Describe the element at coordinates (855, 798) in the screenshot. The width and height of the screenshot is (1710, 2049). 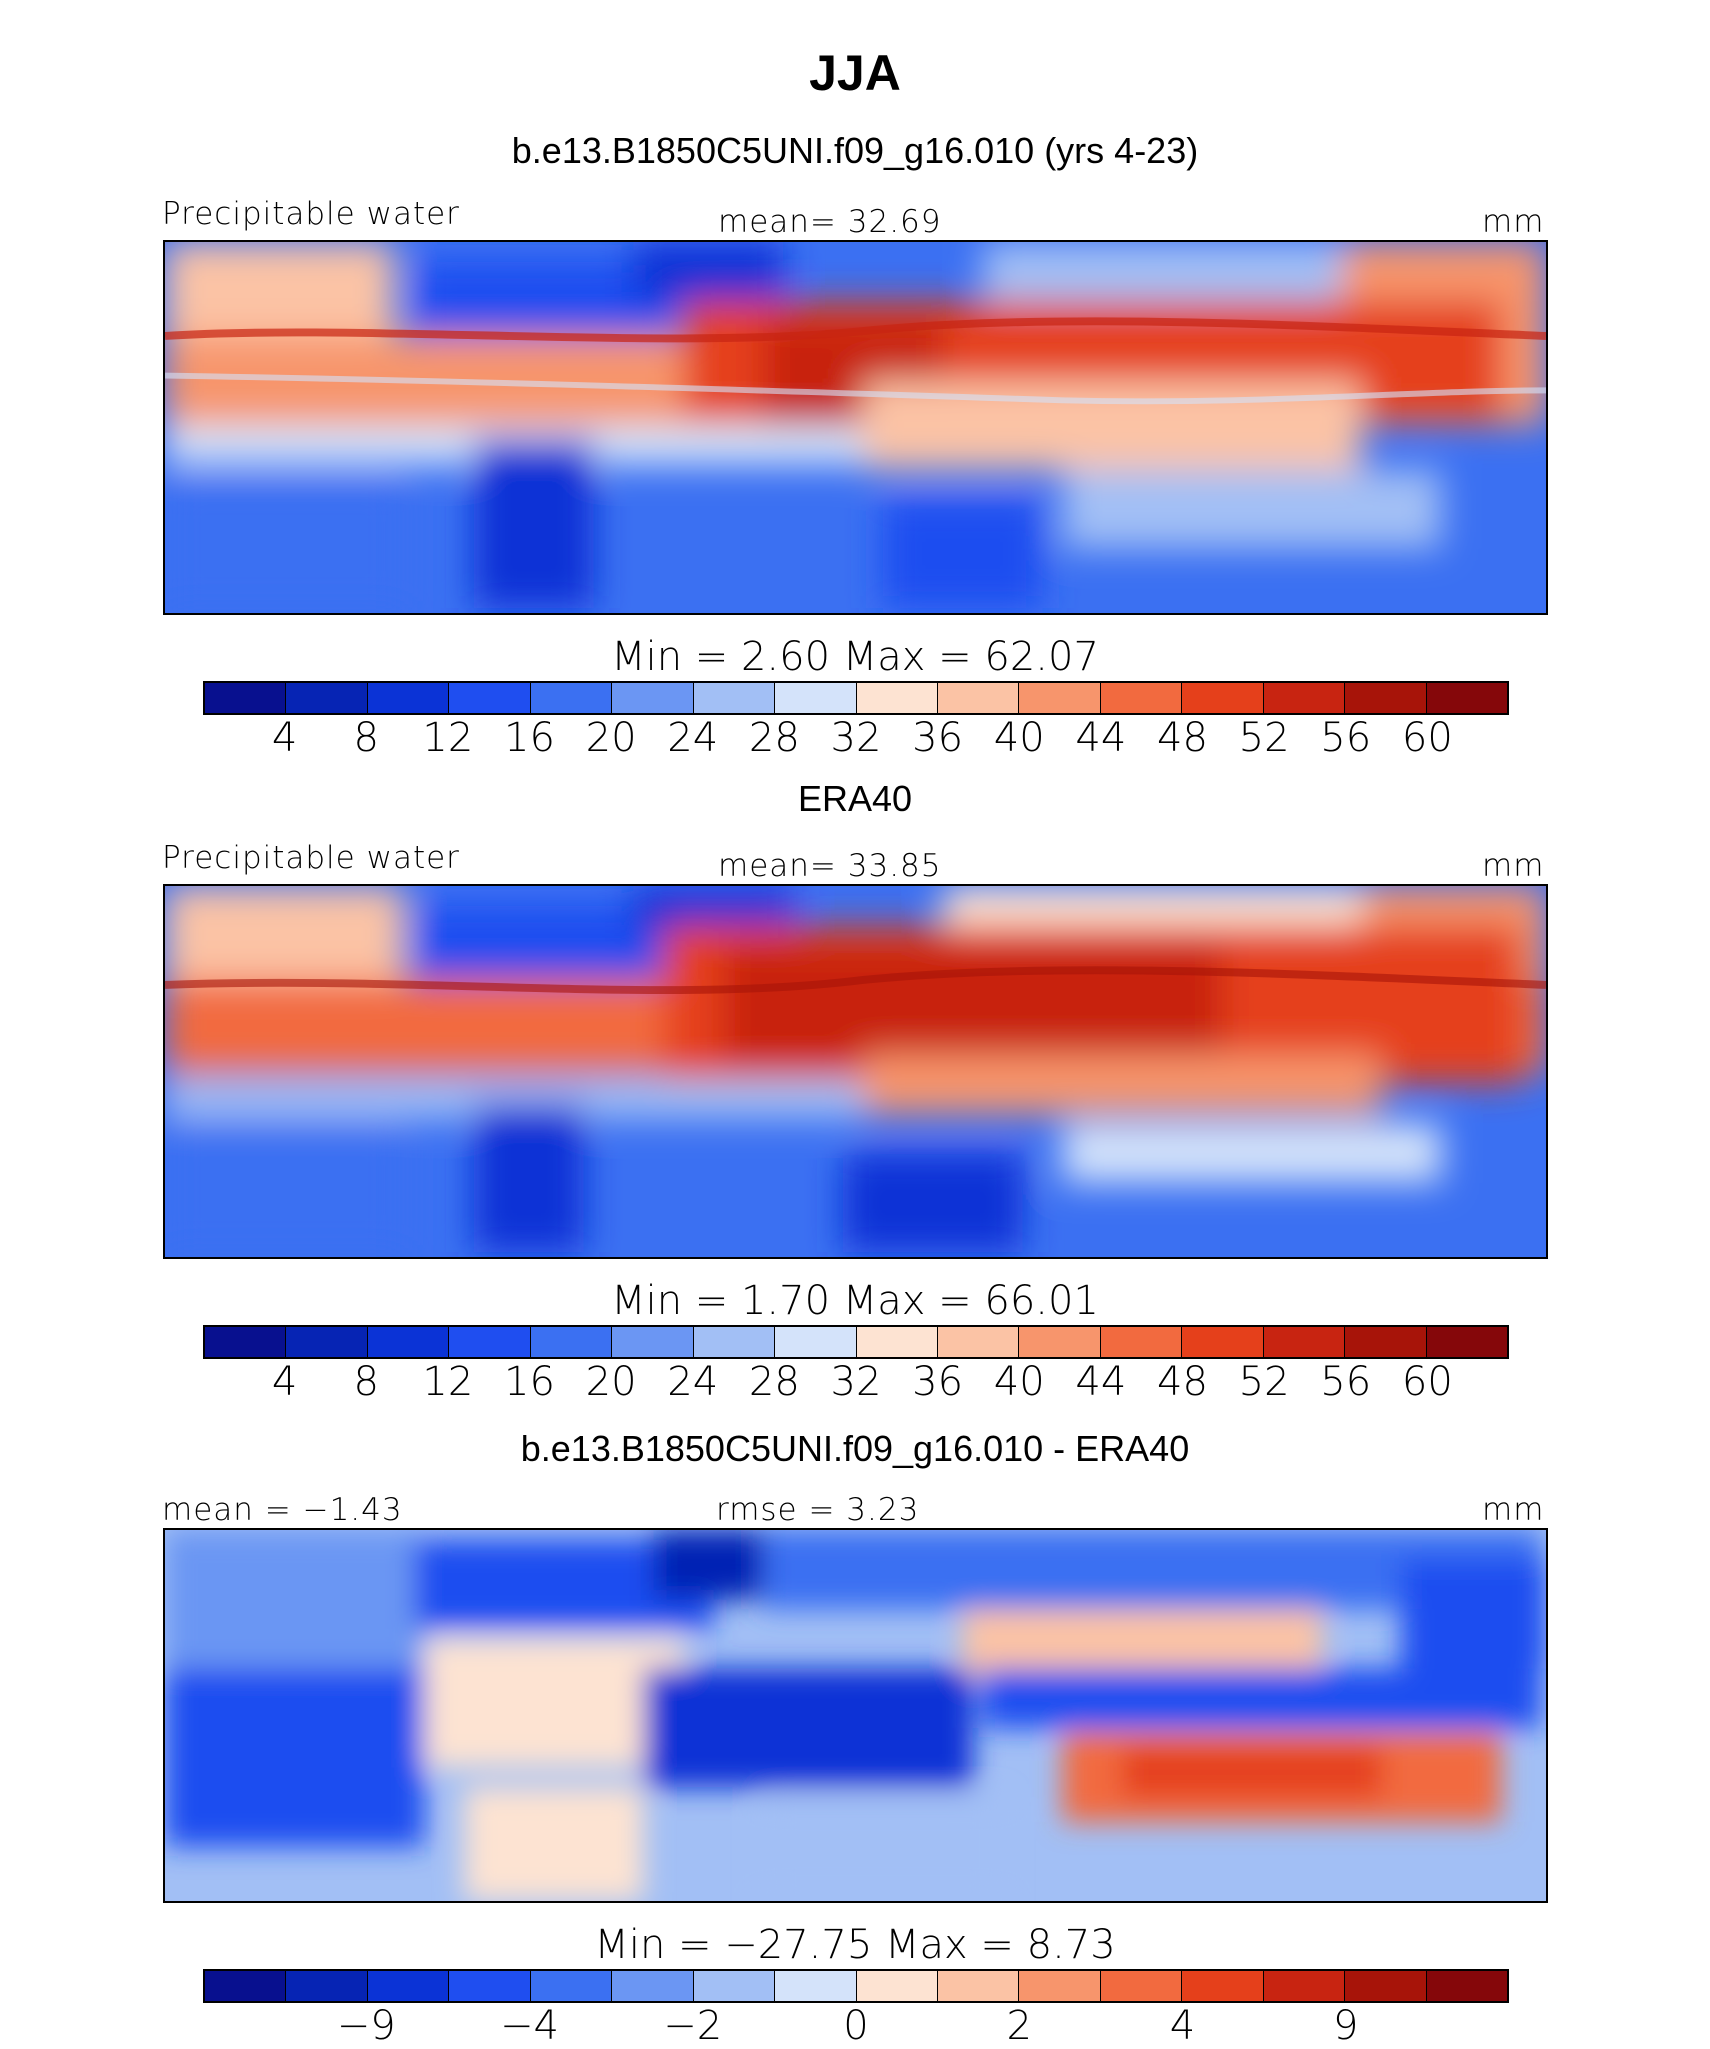
I see `panel-2-title: ERA40` at that location.